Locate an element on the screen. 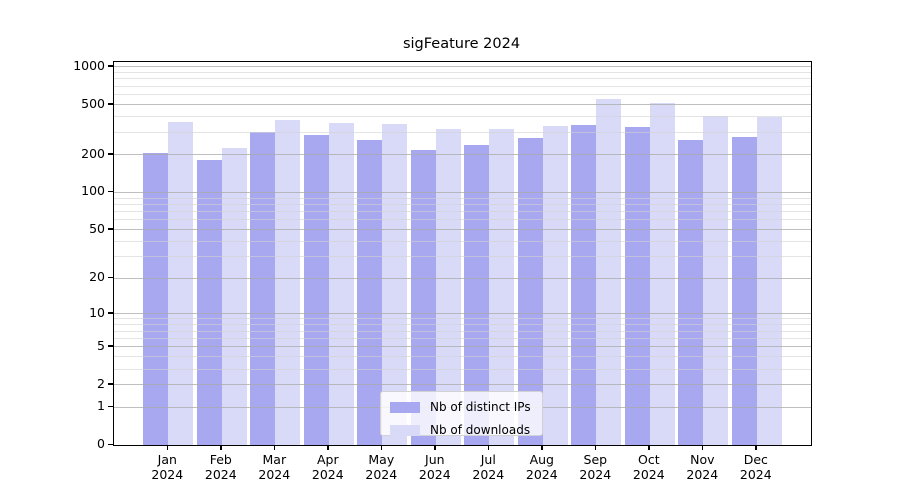  bar-ips-apr is located at coordinates (316, 289).